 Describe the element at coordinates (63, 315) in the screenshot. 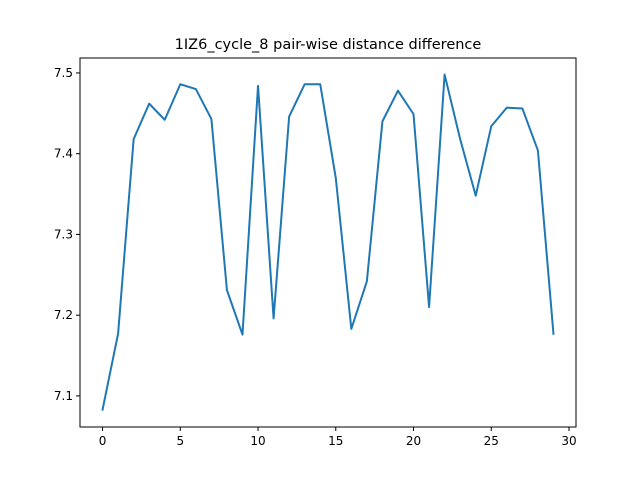

I see `y-tick-label: 7.2` at that location.